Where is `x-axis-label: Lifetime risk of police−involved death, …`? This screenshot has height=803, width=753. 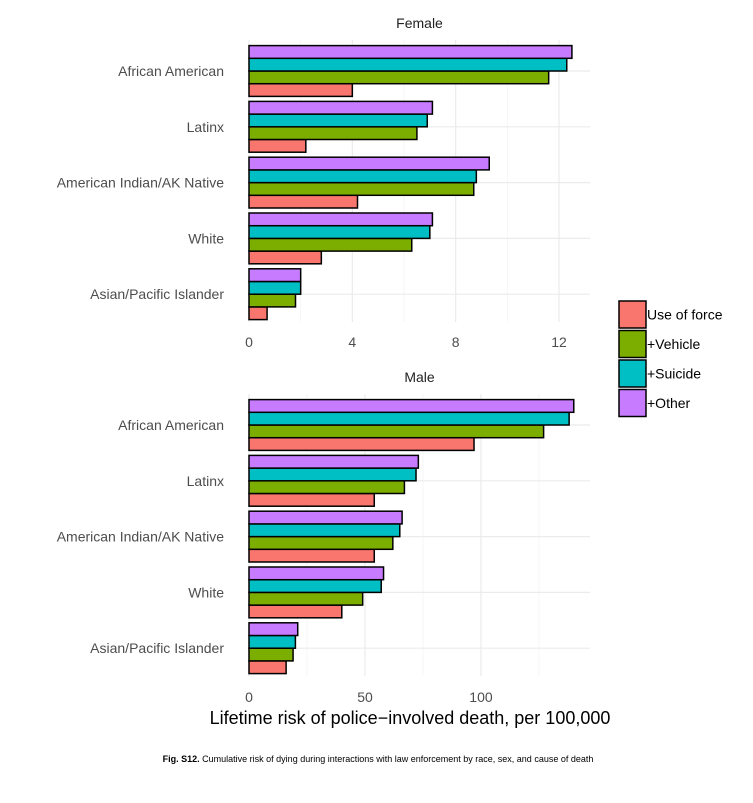
x-axis-label: Lifetime risk of police−involved death, … is located at coordinates (410, 718).